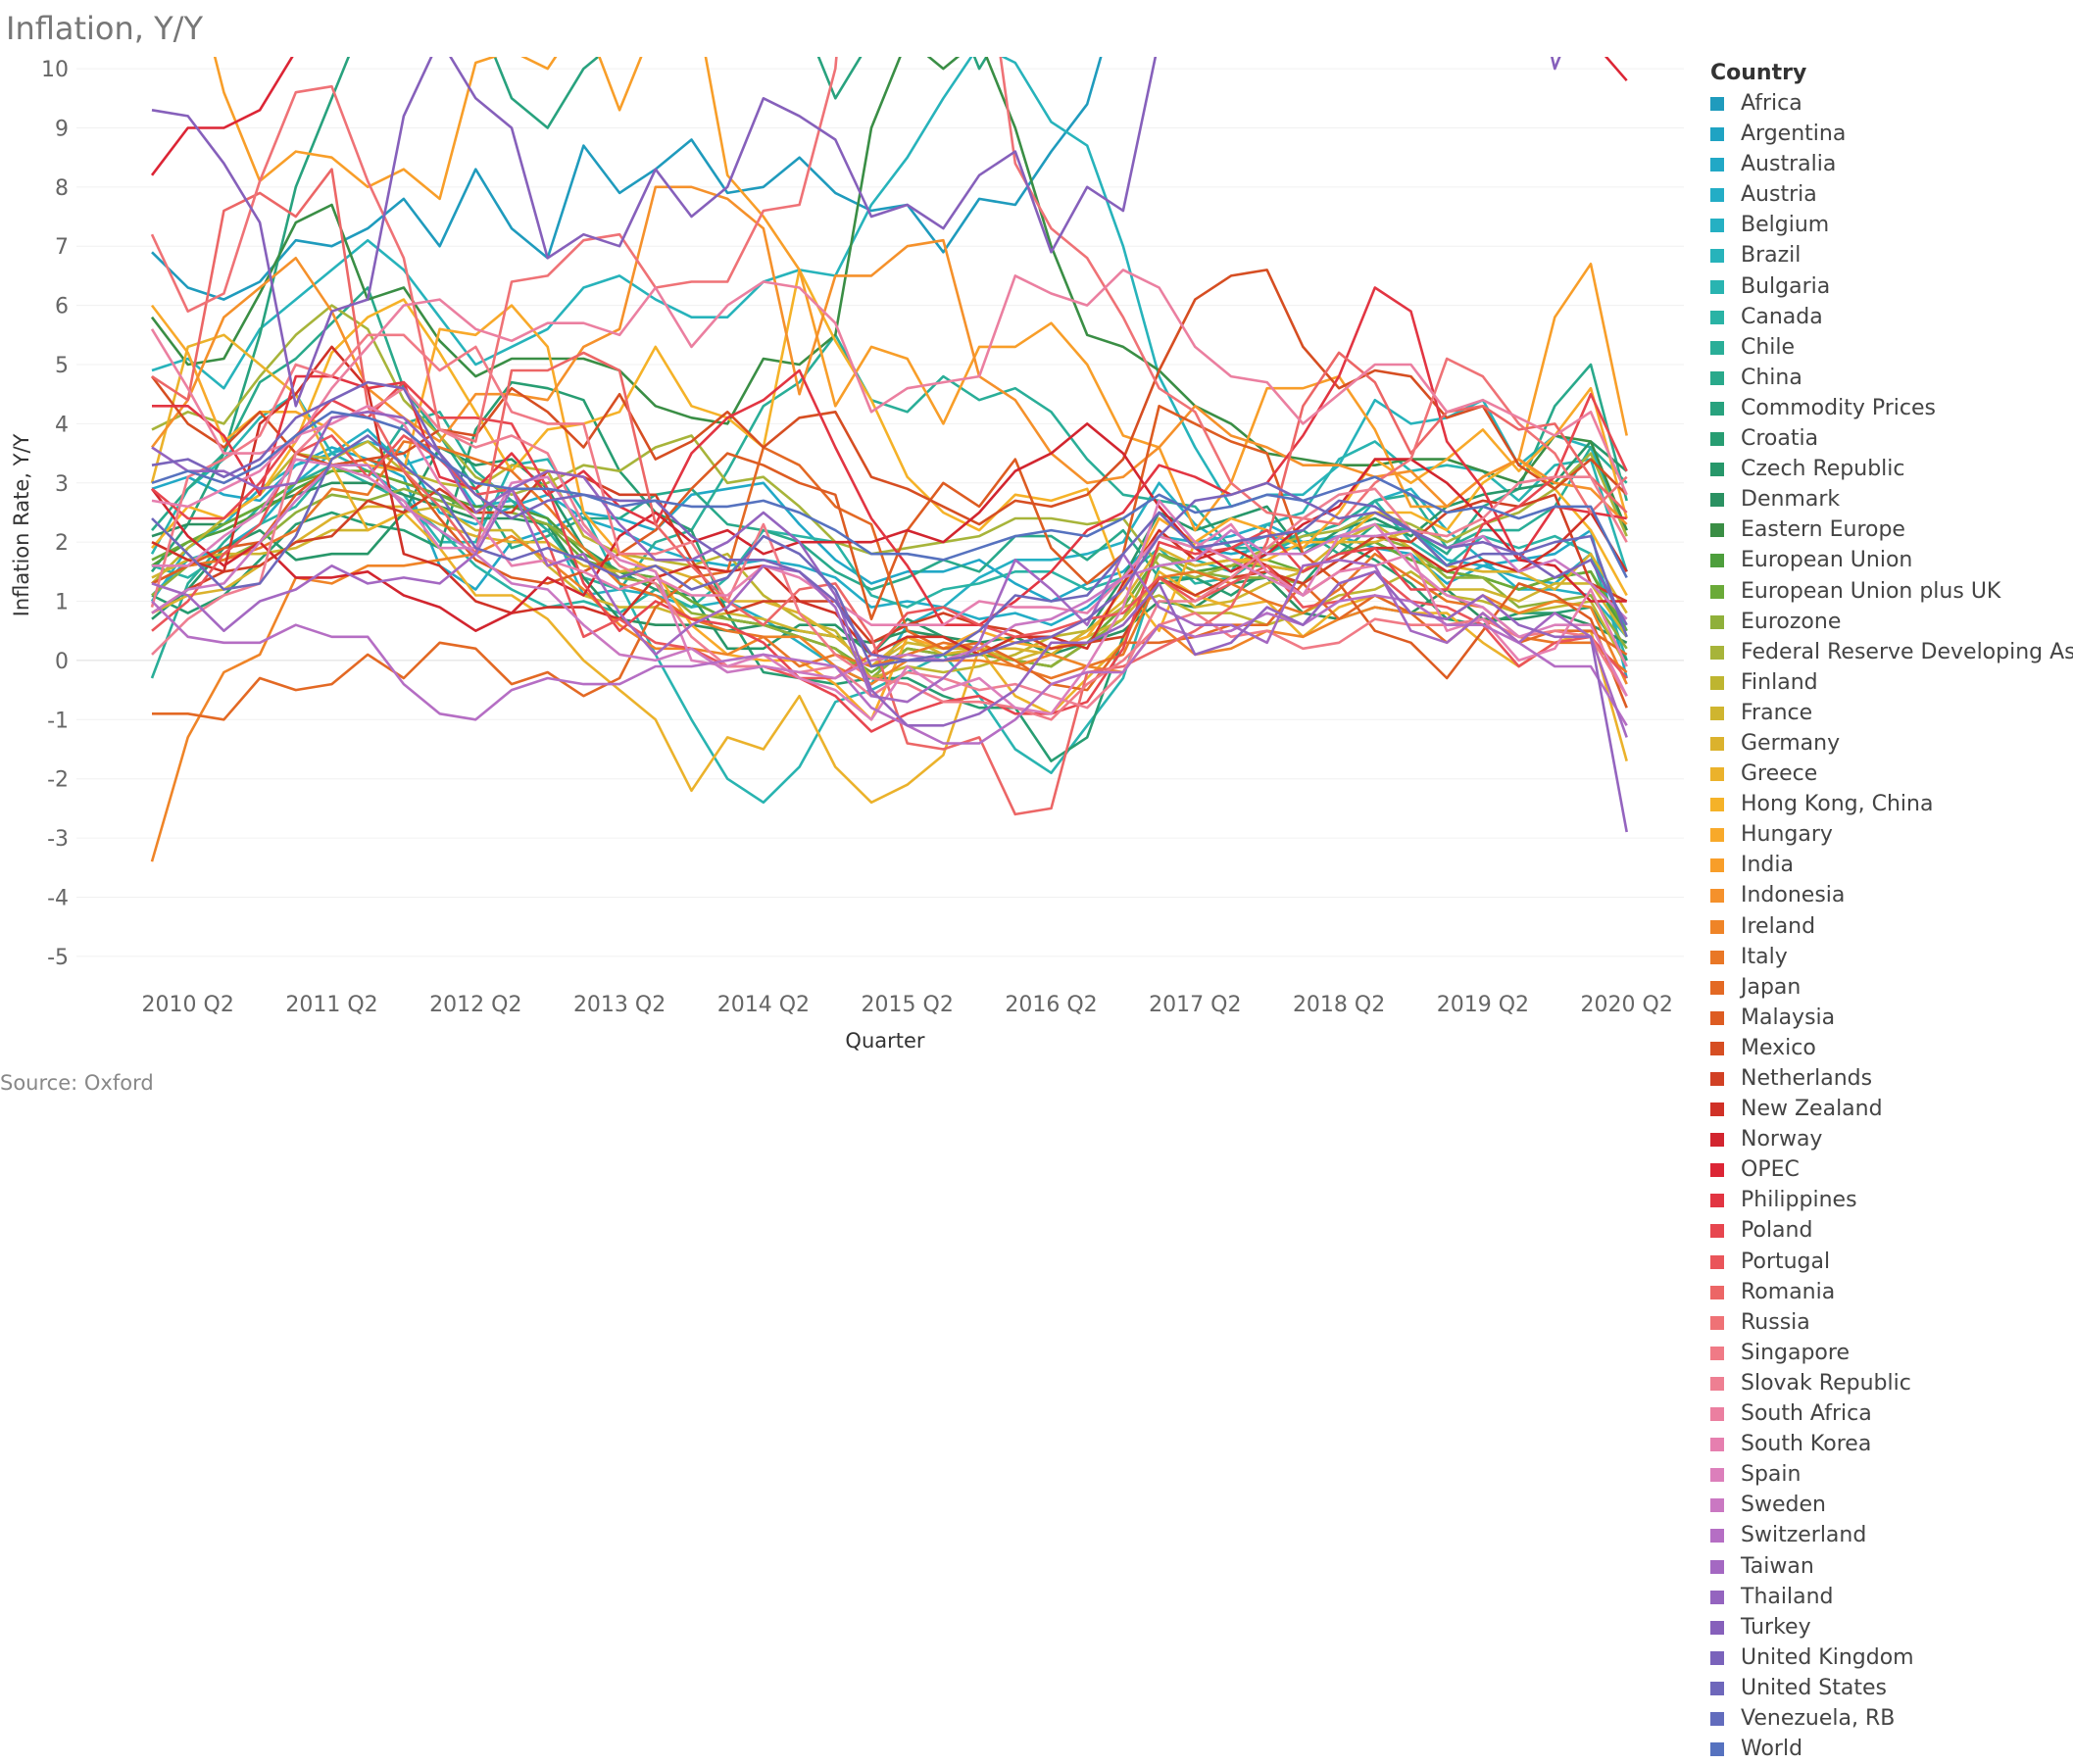 This screenshot has height=1764, width=2073. What do you see at coordinates (1823, 470) in the screenshot?
I see `legend-label: Czech Republic` at bounding box center [1823, 470].